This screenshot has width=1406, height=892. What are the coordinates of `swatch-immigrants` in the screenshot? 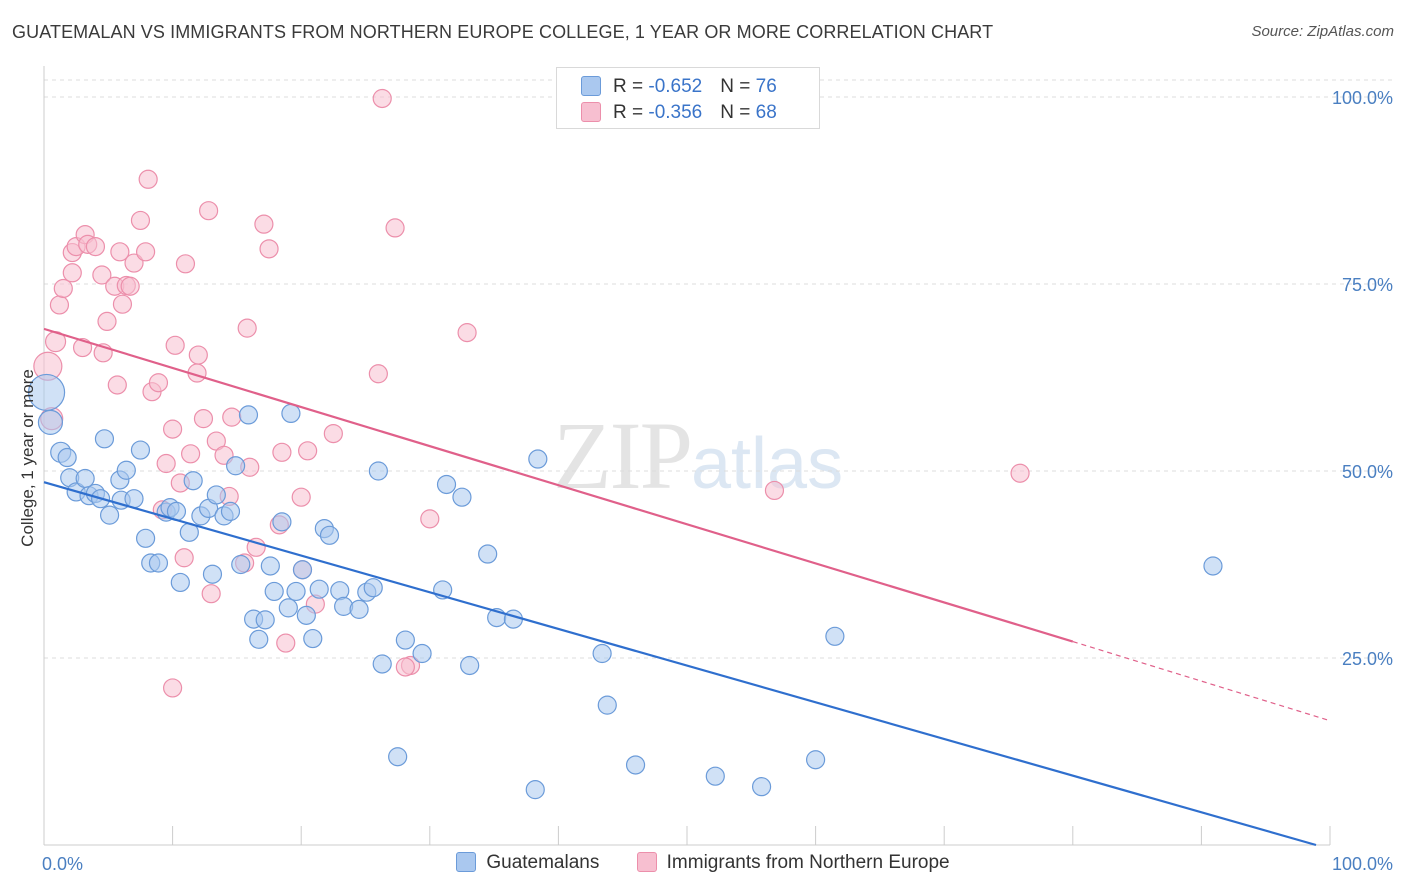 It's located at (591, 112).